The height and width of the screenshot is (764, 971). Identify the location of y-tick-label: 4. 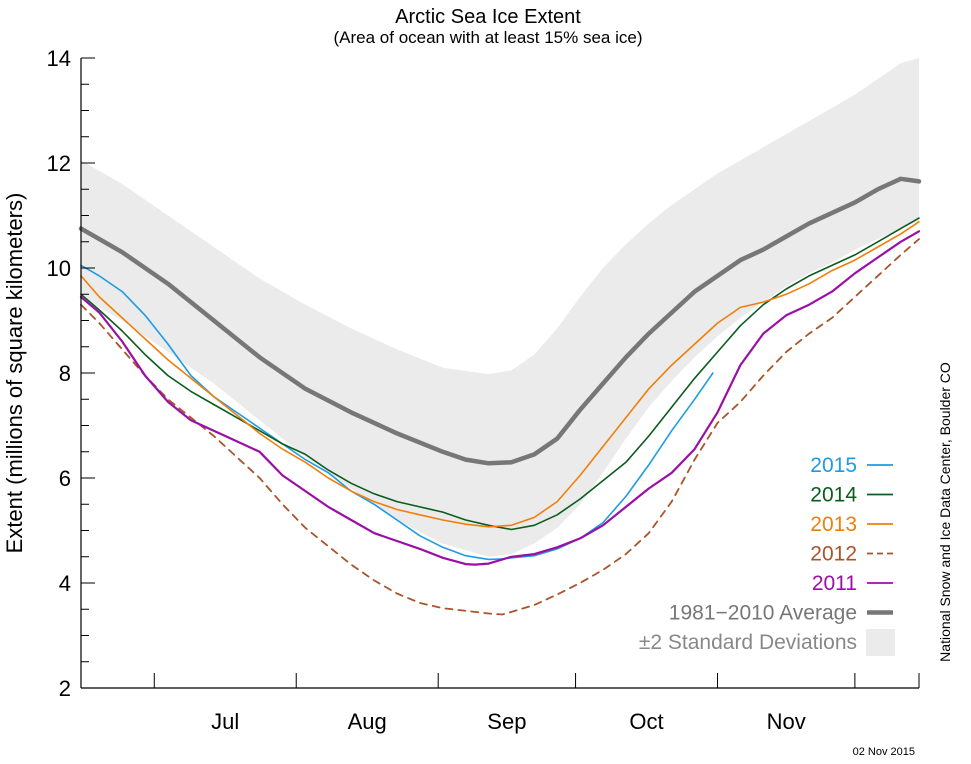
(65, 583).